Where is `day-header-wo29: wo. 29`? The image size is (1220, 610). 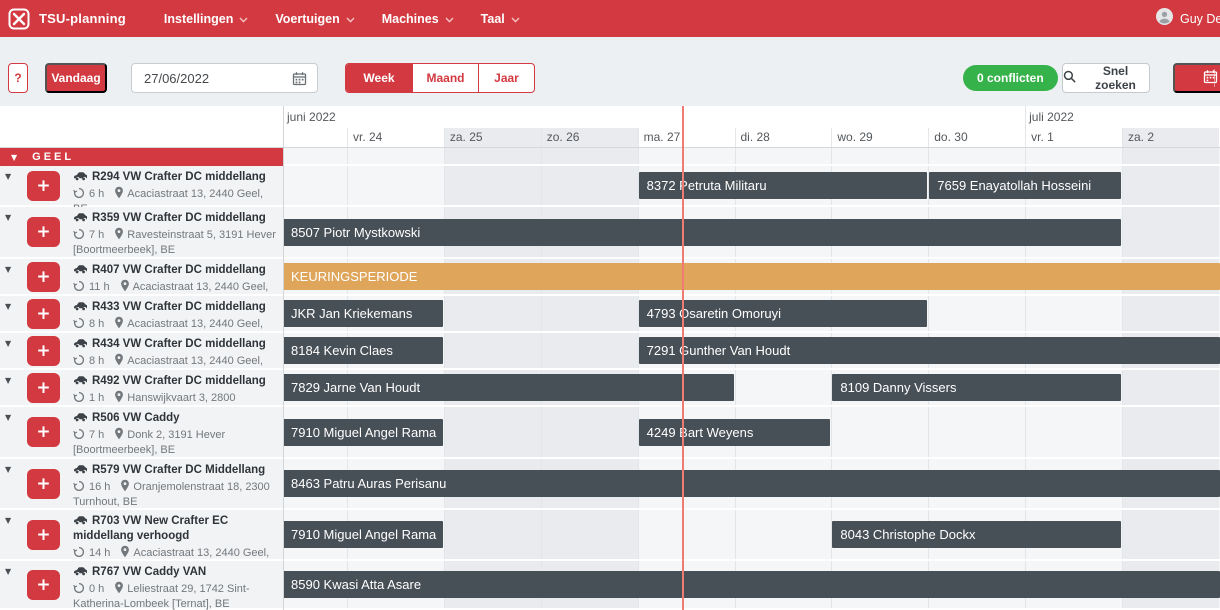 day-header-wo29: wo. 29 is located at coordinates (879, 138).